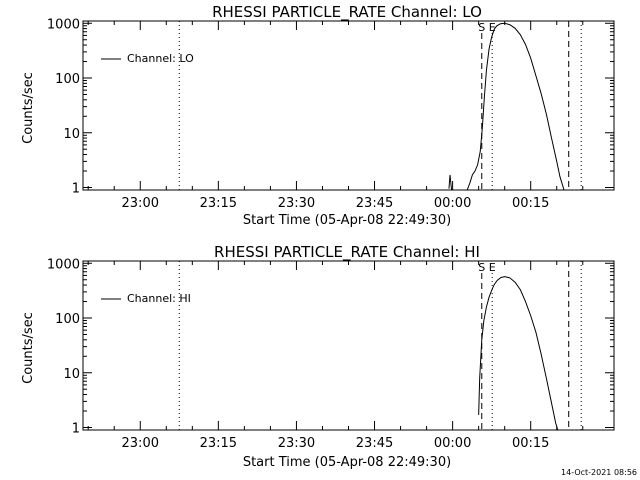 This screenshot has width=640, height=480. Describe the element at coordinates (160, 58) in the screenshot. I see `panel-lo-legend-label: Channel: LO` at that location.